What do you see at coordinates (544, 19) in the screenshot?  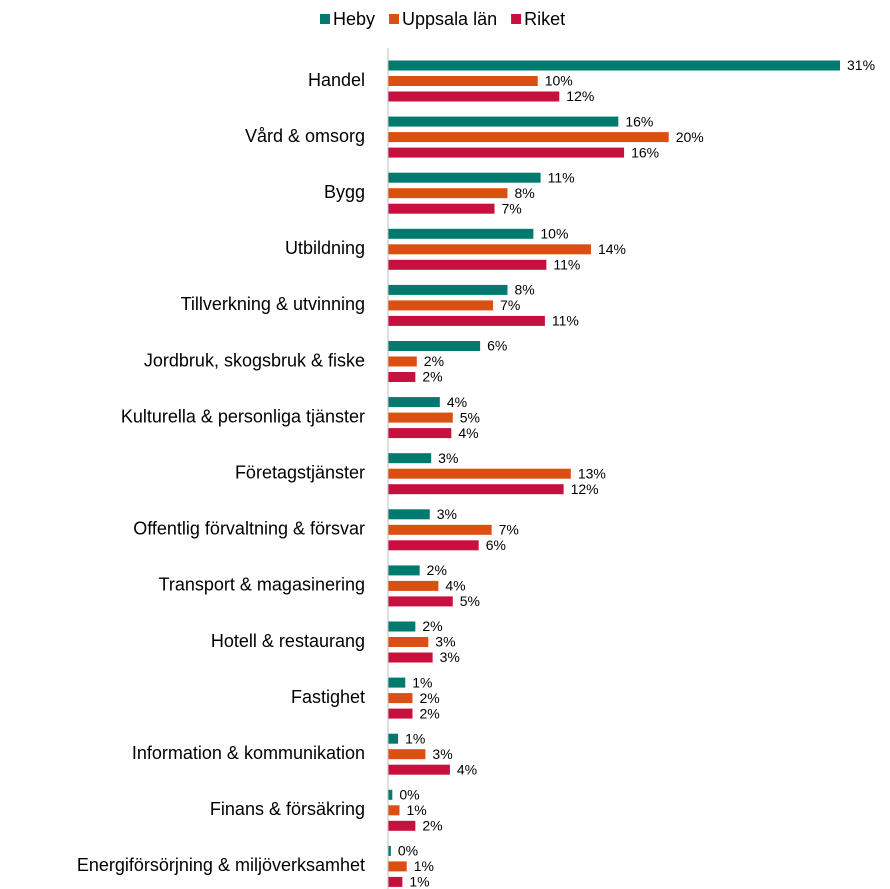 I see `legend-label: Riket` at bounding box center [544, 19].